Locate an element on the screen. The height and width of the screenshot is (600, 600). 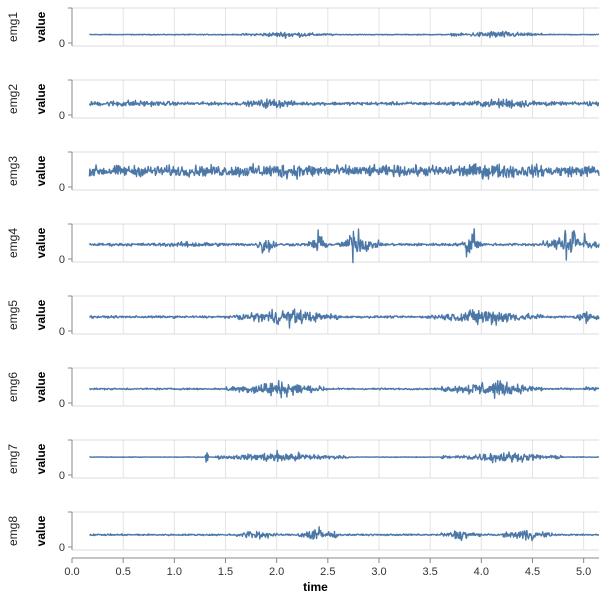
panel-emg1: 0 emg1 value is located at coordinates (303, 28).